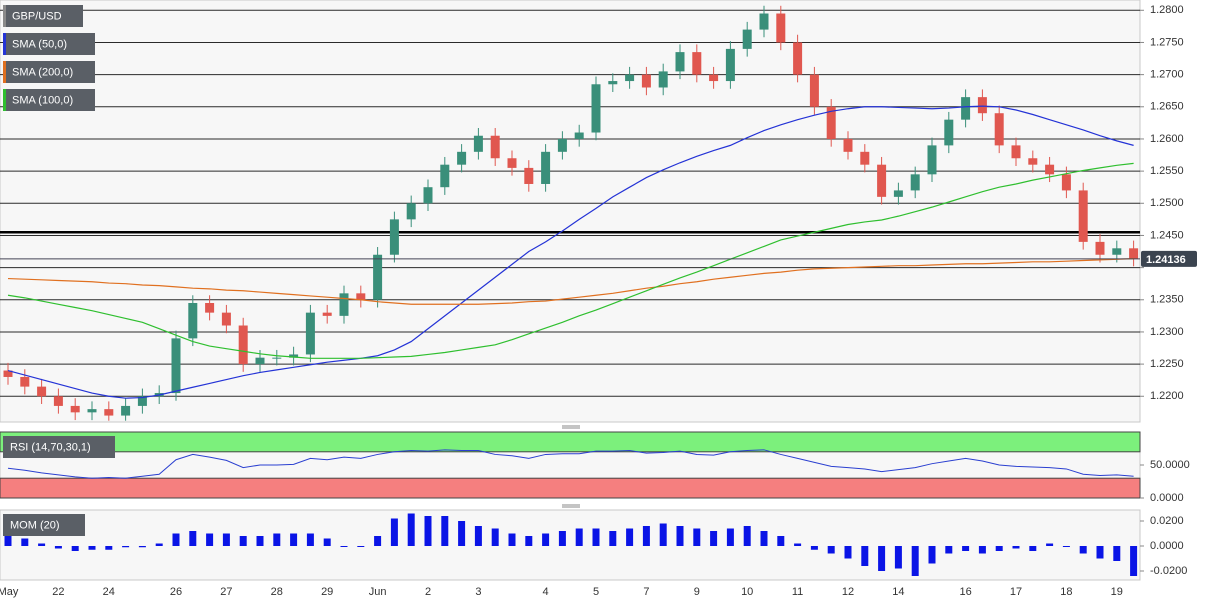 This screenshot has width=1214, height=604. I want to click on x-tick-label: 11, so click(797, 592).